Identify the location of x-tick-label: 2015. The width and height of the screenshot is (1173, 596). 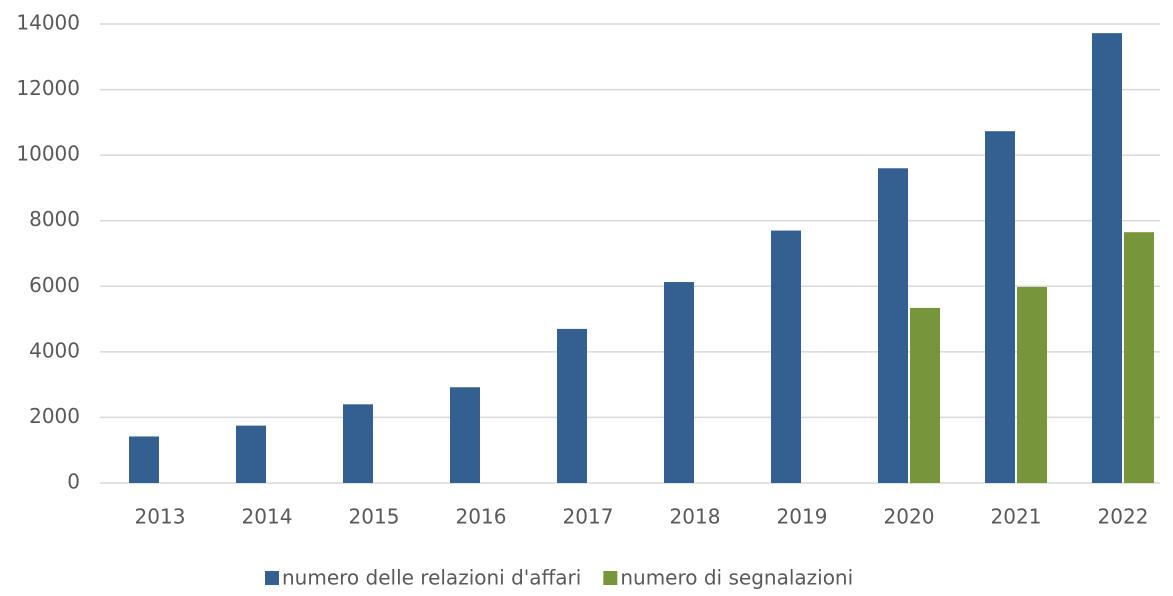
(374, 517).